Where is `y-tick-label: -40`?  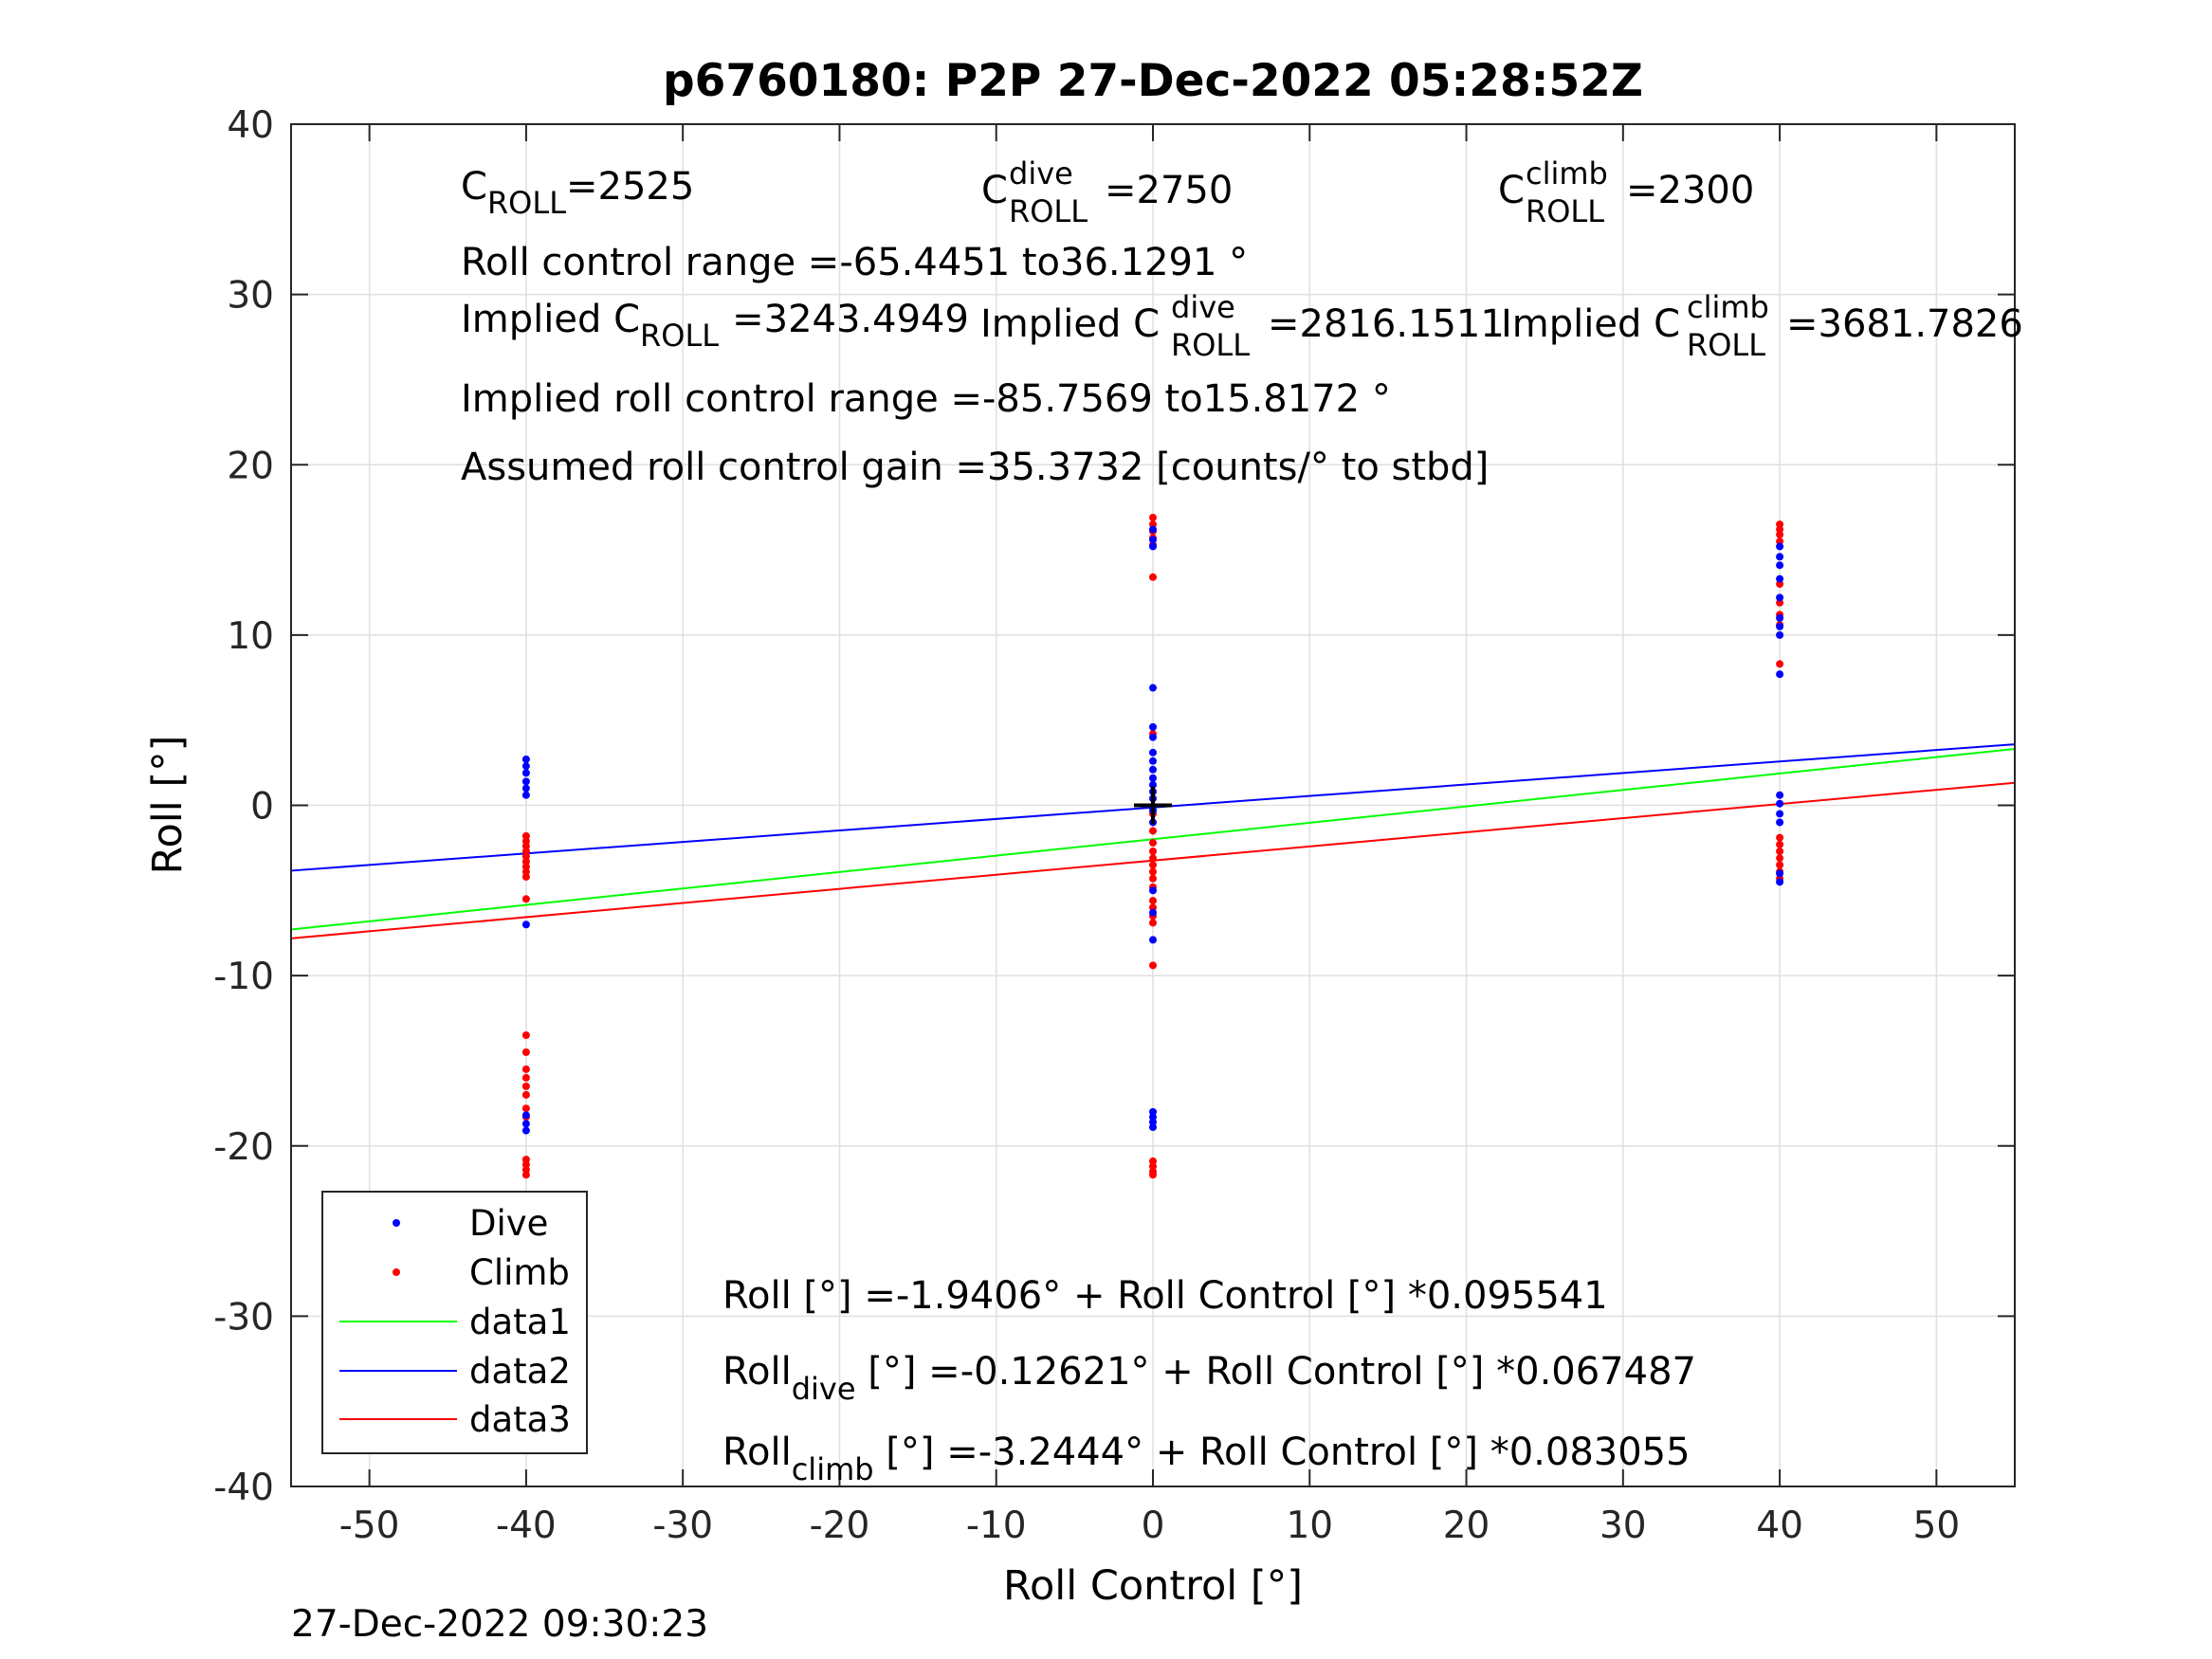 y-tick-label: -40 is located at coordinates (243, 1488).